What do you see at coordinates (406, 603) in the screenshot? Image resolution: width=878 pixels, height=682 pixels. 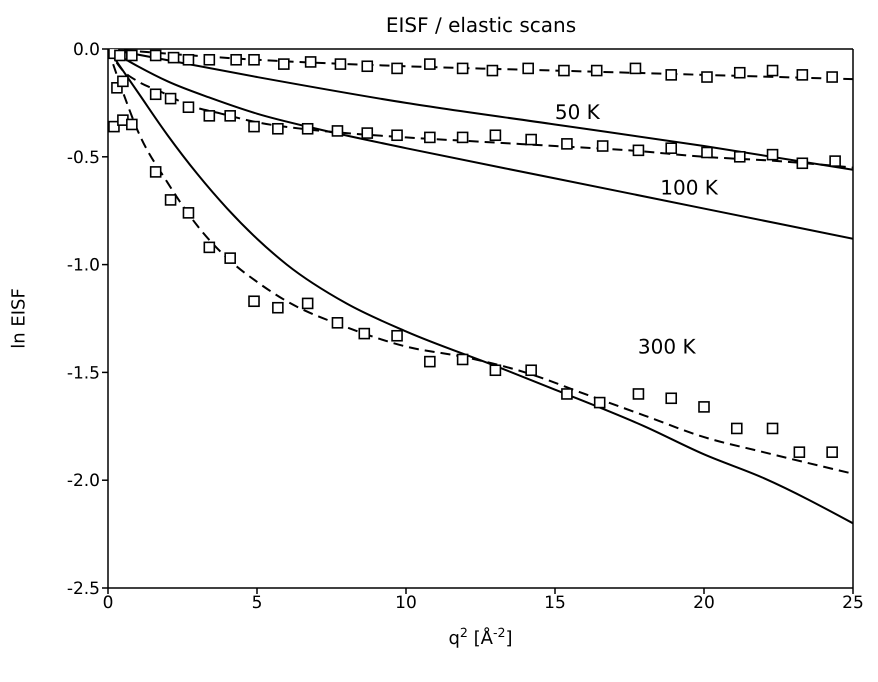 I see `x-tick-label: 10` at bounding box center [406, 603].